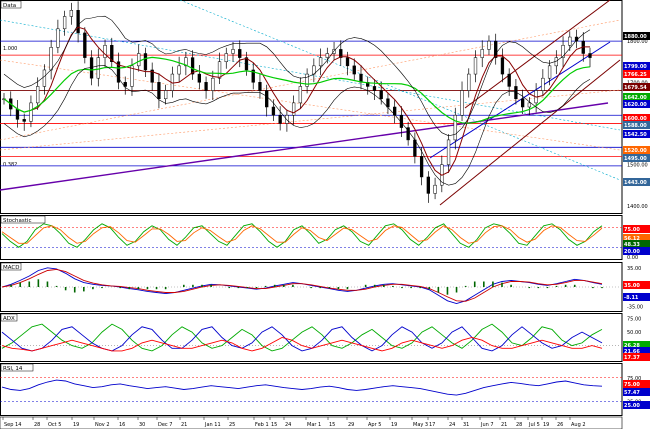 This screenshot has height=433, width=650. Describe the element at coordinates (262, 425) in the screenshot. I see `x-tick-label-11: Feb 1` at that location.